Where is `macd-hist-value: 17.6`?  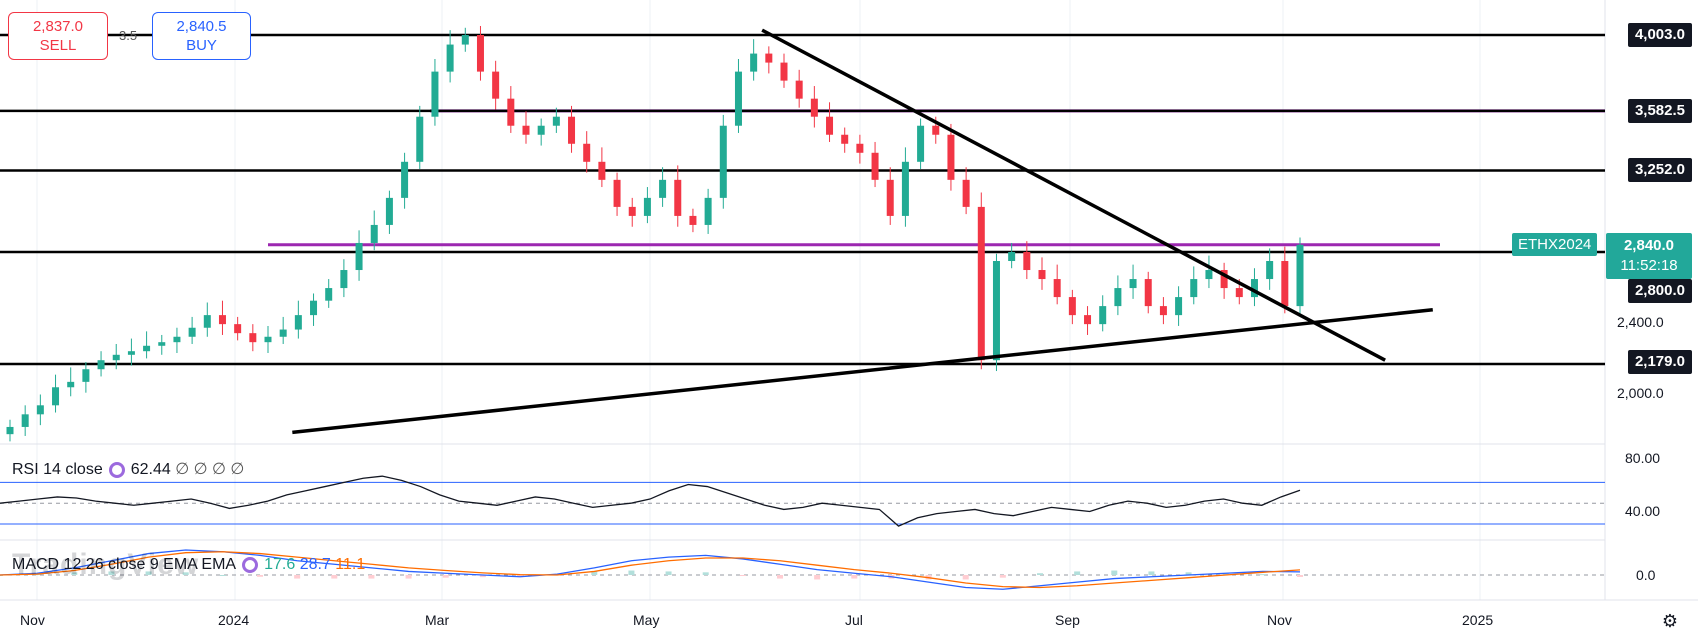 macd-hist-value: 17.6 is located at coordinates (280, 564).